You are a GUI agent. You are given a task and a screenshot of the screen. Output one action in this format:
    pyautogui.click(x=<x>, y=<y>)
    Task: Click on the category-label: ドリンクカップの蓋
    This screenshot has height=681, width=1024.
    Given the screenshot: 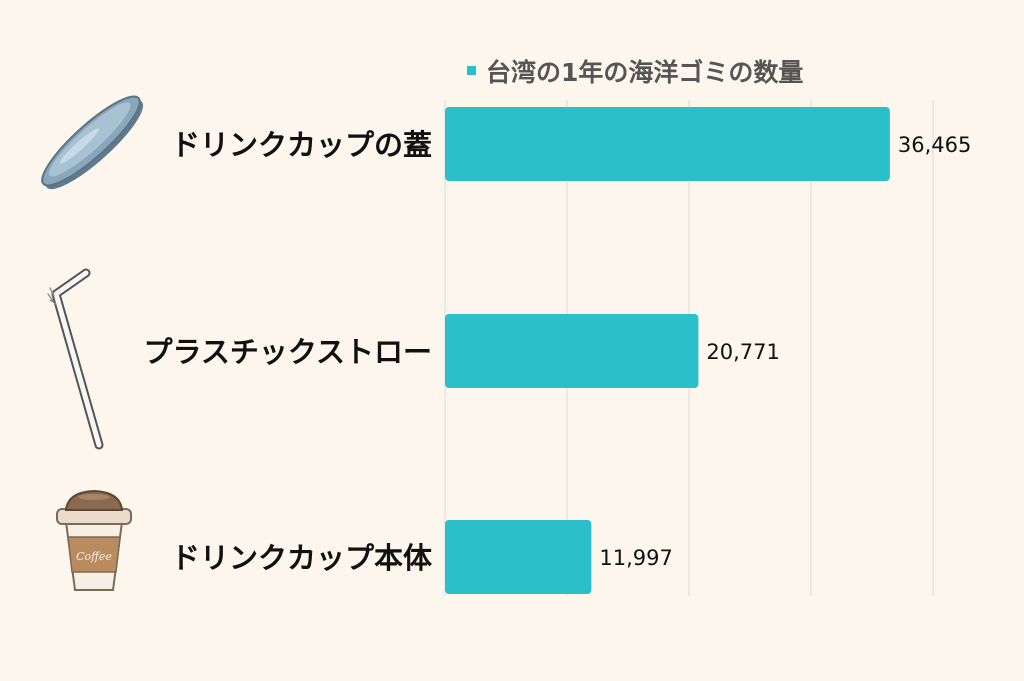 What is the action you would take?
    pyautogui.click(x=301, y=145)
    